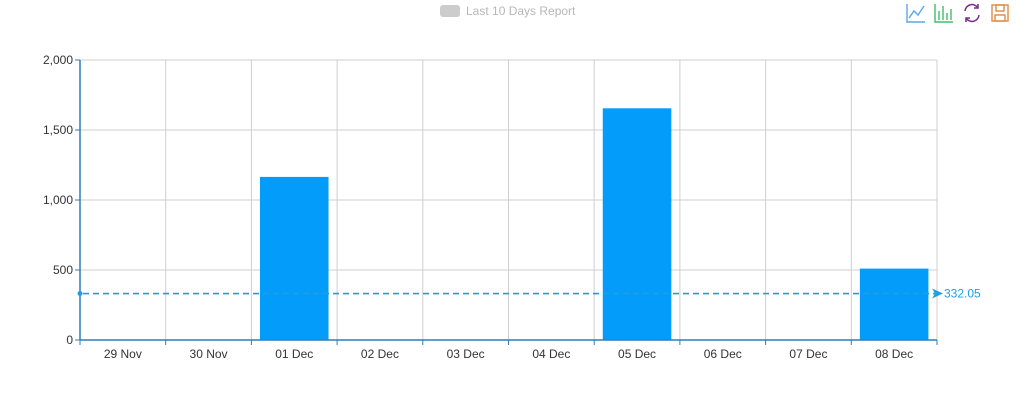  I want to click on x-tick-label: 08 Dec, so click(894, 354).